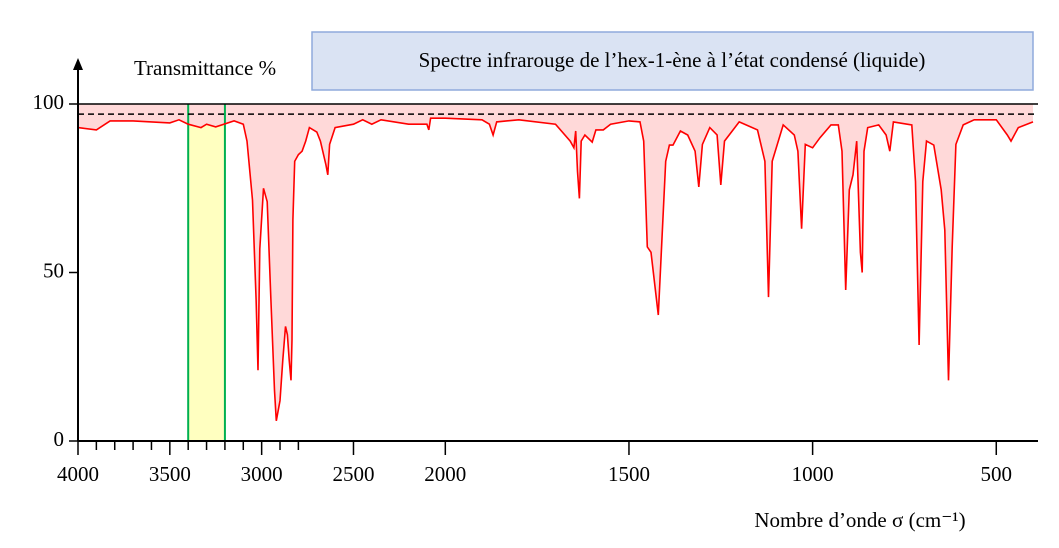 This screenshot has width=1059, height=548. Describe the element at coordinates (205, 68) in the screenshot. I see `y-axis-label: Transmittance %` at that location.